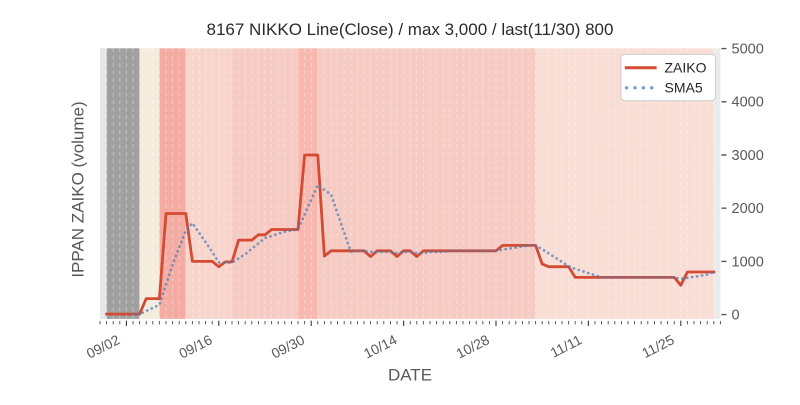  I want to click on svg-text: 1000, so click(748, 262).